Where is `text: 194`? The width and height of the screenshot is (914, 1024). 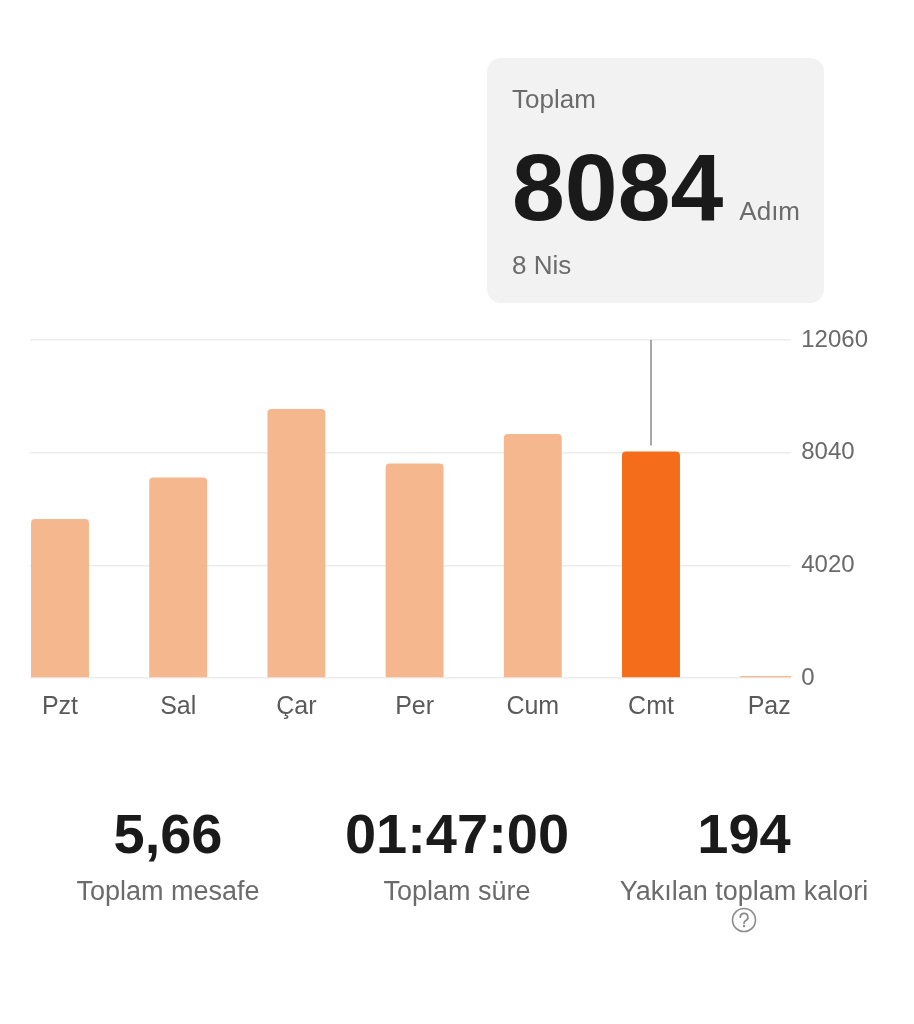 text: 194 is located at coordinates (744, 833).